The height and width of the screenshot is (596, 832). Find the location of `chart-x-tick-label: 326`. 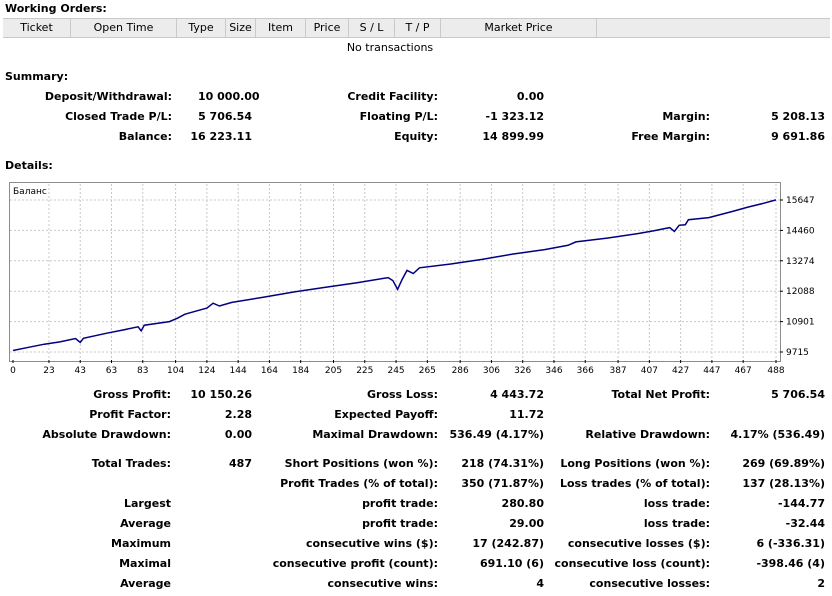

chart-x-tick-label: 326 is located at coordinates (522, 371).